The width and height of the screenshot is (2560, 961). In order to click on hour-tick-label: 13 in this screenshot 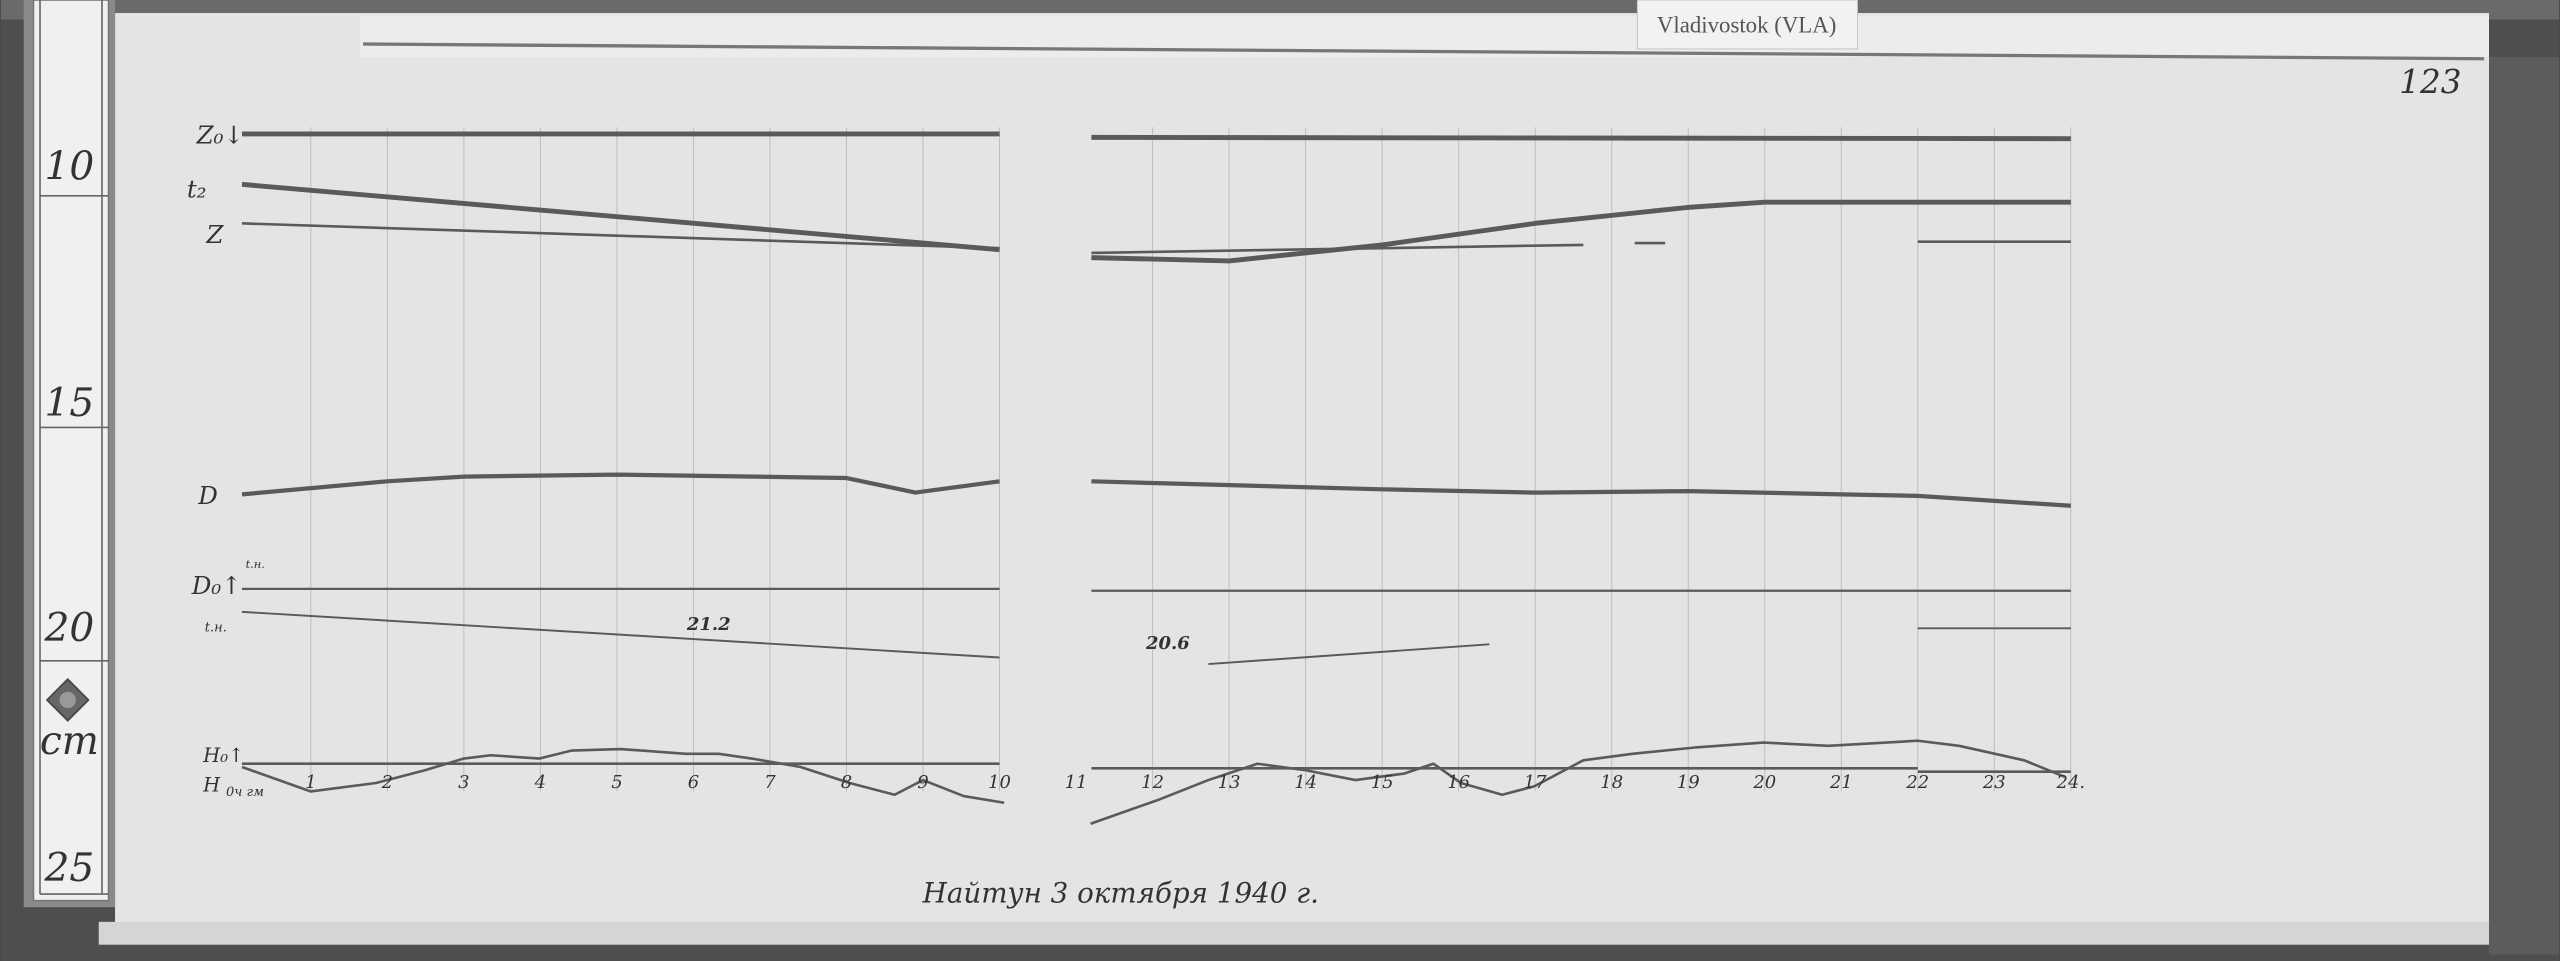, I will do `click(1229, 782)`.